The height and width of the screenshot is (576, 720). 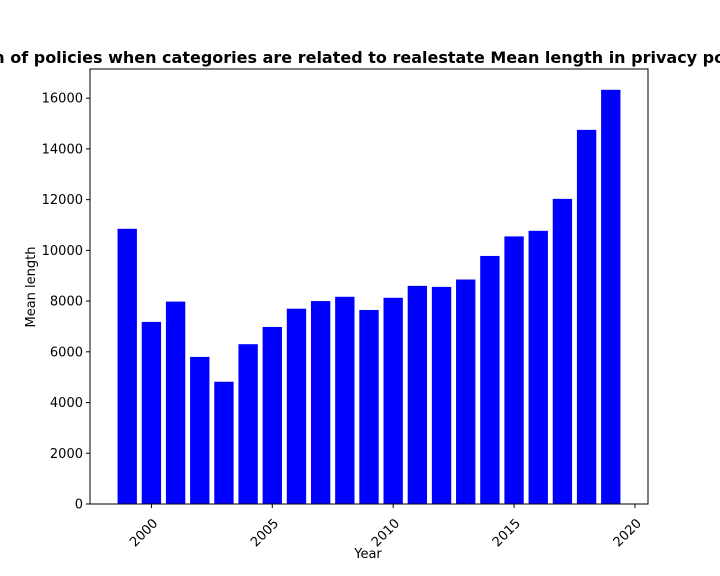 What do you see at coordinates (265, 533) in the screenshot?
I see `x-tick-label: 2005` at bounding box center [265, 533].